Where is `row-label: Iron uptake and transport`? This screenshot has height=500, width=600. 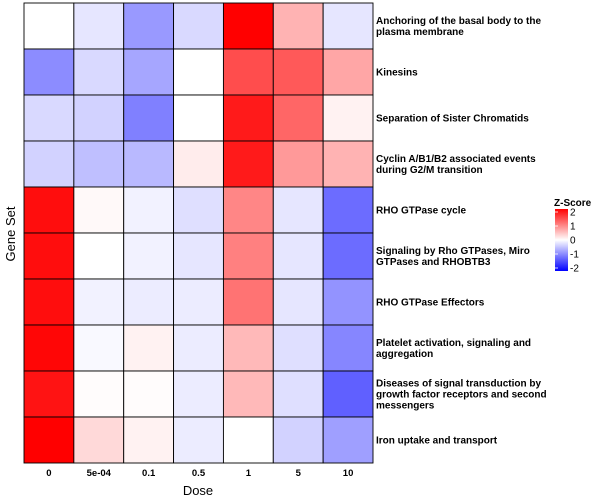
row-label: Iron uptake and transport is located at coordinates (437, 441).